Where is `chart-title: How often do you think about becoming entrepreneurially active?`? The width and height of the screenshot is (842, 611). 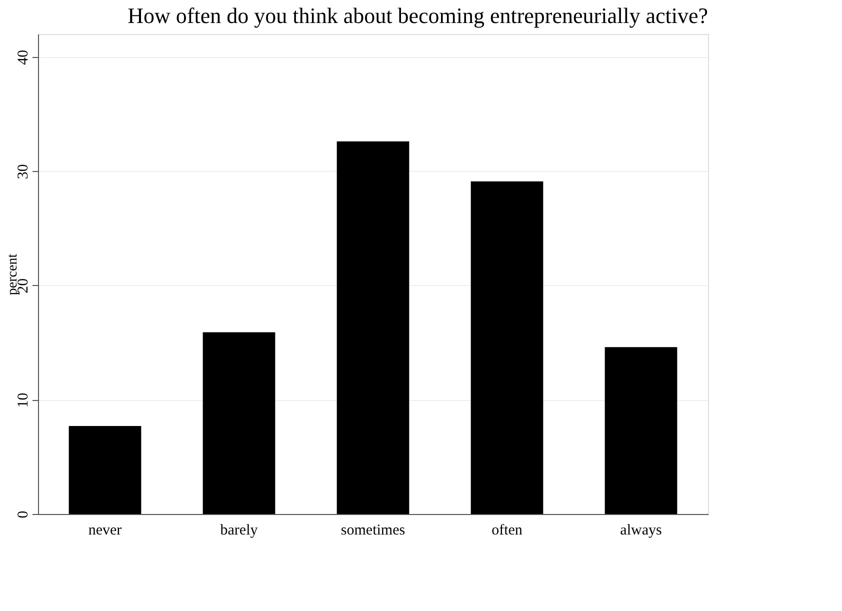 chart-title: How often do you think about becoming entrepreneurially active? is located at coordinates (418, 15).